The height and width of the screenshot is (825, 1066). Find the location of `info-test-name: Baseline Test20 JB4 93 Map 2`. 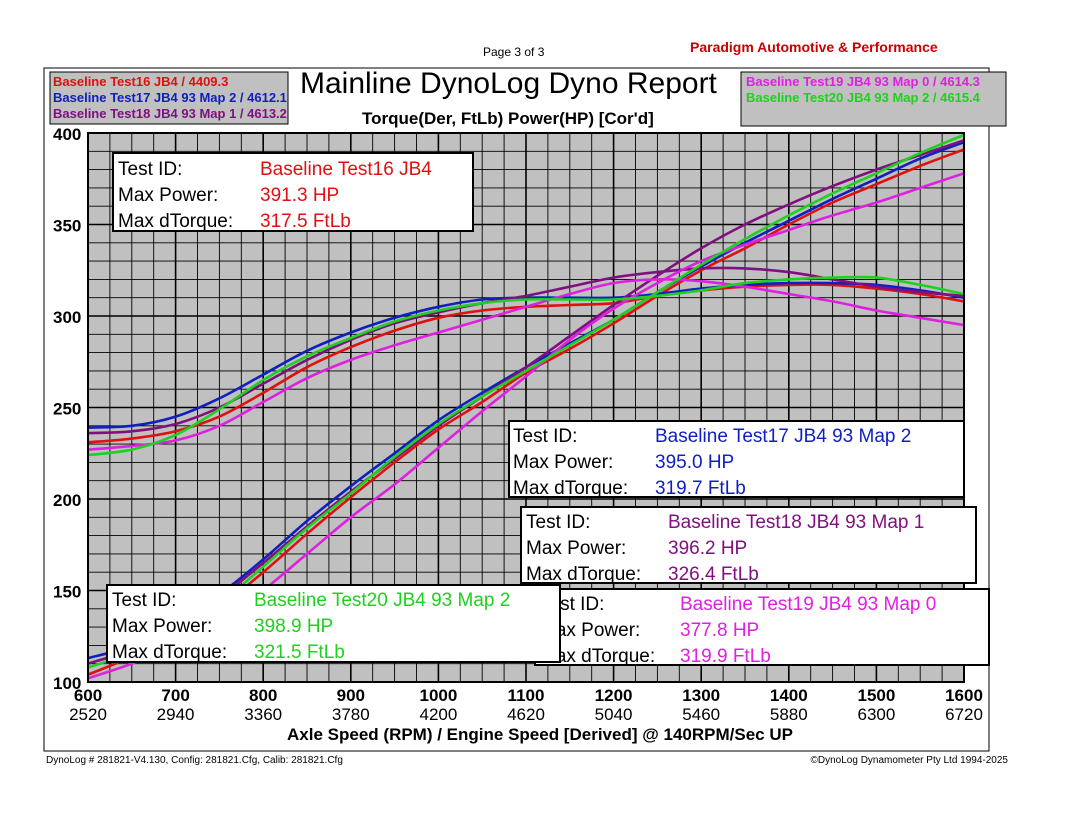

info-test-name: Baseline Test20 JB4 93 Map 2 is located at coordinates (382, 600).